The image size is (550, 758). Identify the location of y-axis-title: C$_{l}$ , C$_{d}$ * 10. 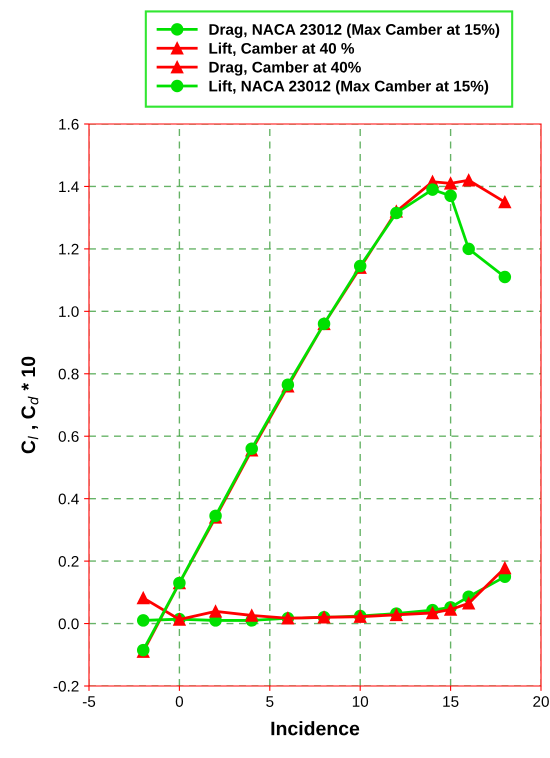
(29, 405).